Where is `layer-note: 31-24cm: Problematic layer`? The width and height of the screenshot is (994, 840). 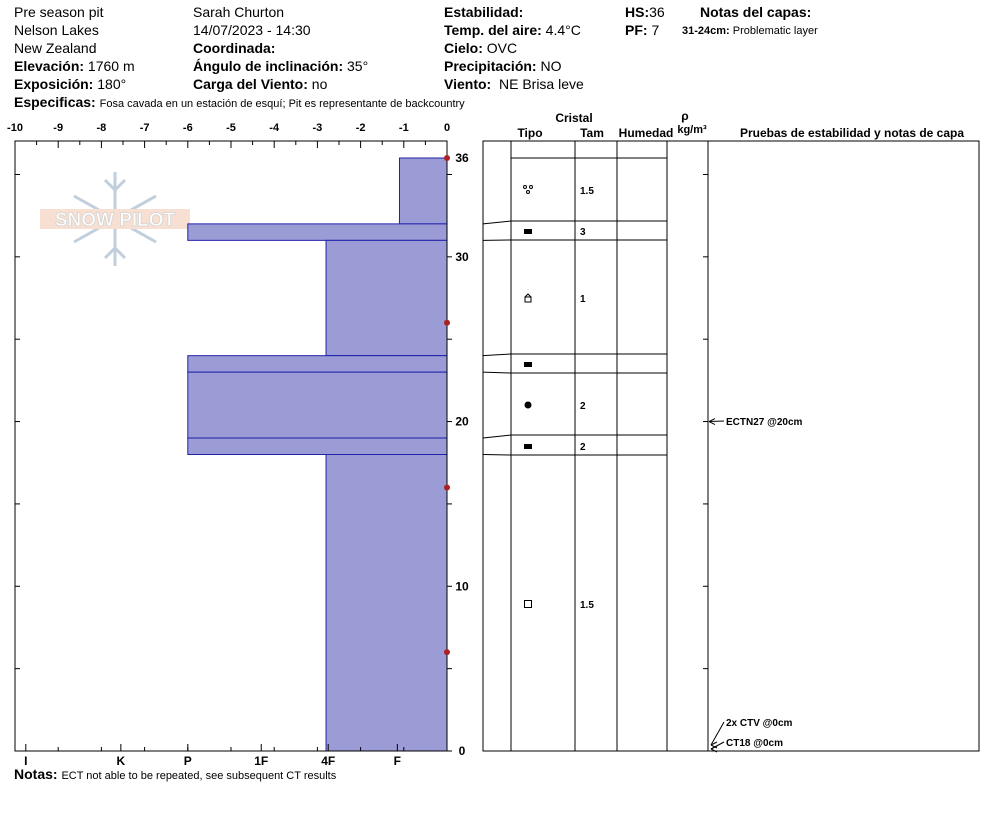 layer-note: 31-24cm: Problematic layer is located at coordinates (750, 31).